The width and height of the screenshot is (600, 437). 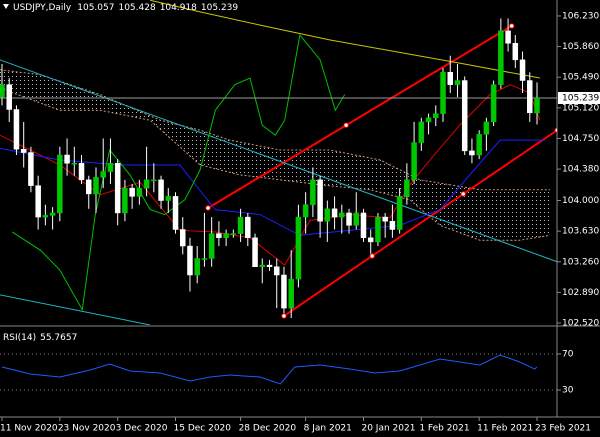 I want to click on y-tick-label: 106.230, so click(x=580, y=16).